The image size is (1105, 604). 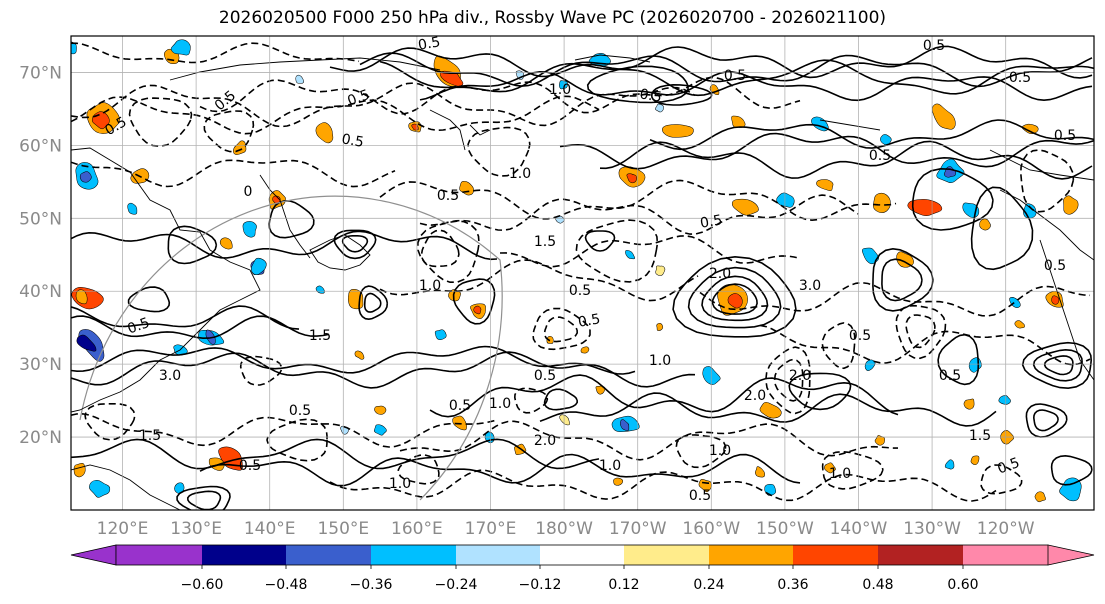 I want to click on latitude-label: 30°N, so click(x=40, y=365).